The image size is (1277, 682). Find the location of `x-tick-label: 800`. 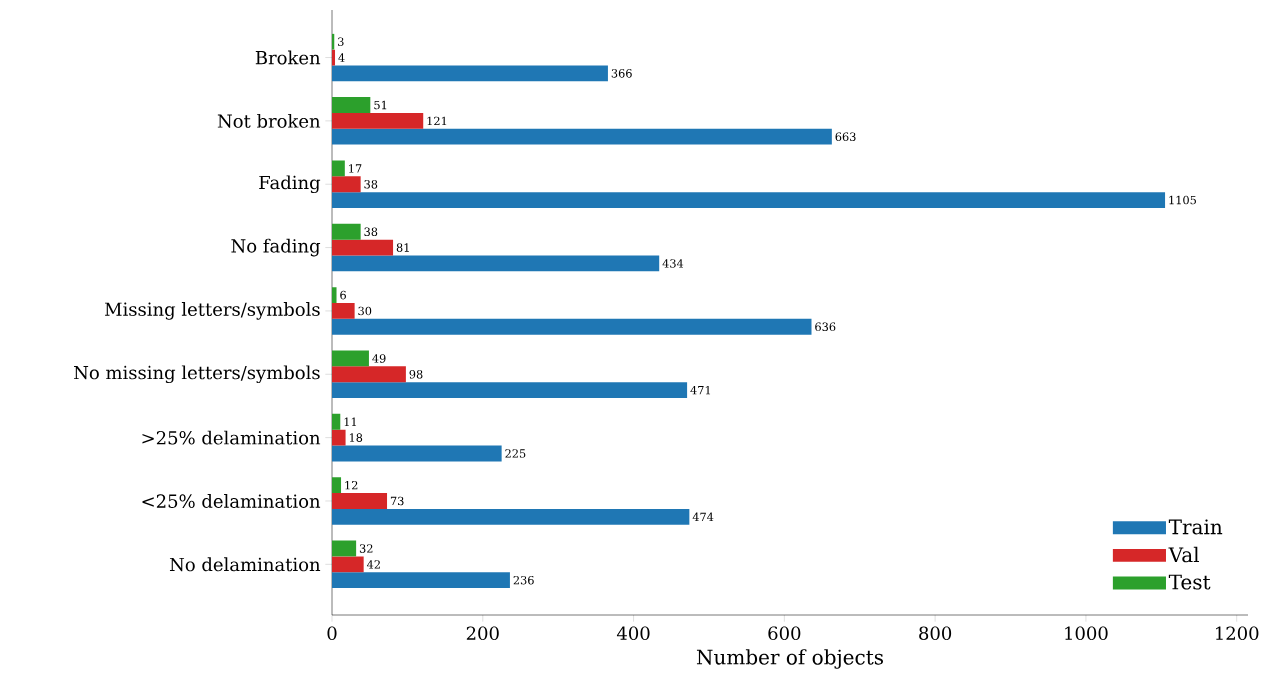

x-tick-label: 800 is located at coordinates (935, 633).